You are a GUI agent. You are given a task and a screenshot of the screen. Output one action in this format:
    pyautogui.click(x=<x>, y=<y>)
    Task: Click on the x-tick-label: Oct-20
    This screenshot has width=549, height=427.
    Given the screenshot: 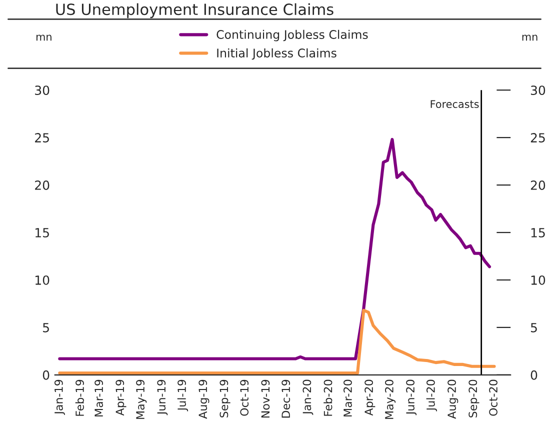 What is the action you would take?
    pyautogui.click(x=493, y=398)
    